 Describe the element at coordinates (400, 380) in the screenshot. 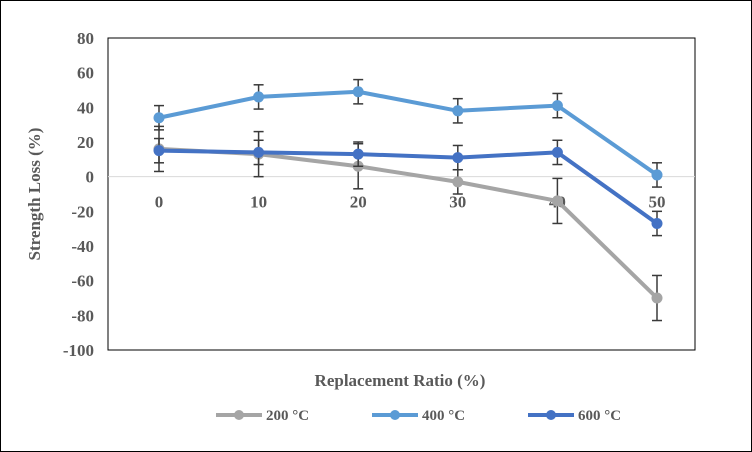

I see `x-axis-title: Replacement Ratio (%)` at that location.